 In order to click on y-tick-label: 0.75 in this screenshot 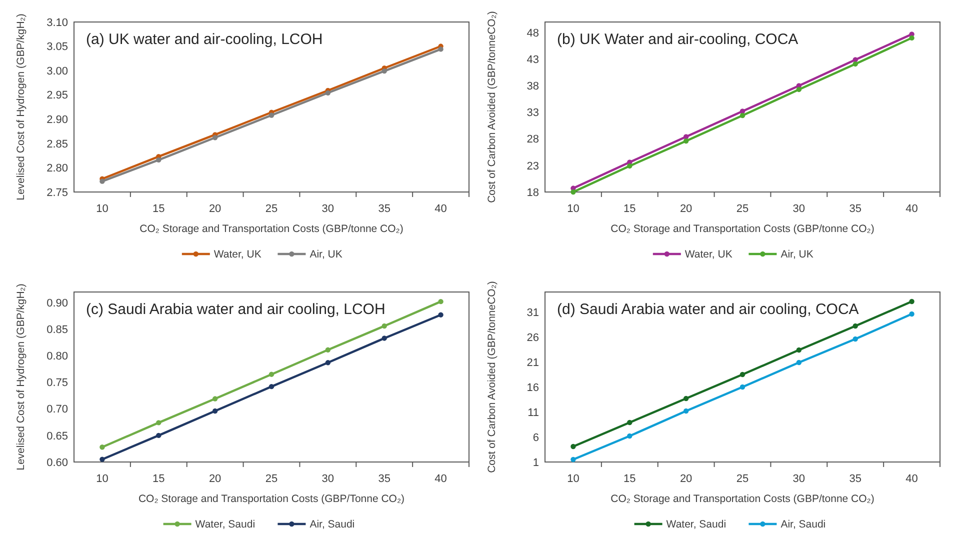, I will do `click(57, 383)`.